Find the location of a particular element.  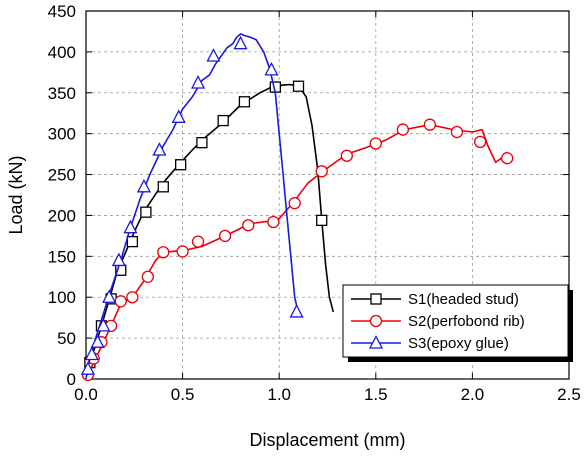

legend-label: S3(epoxy glue) is located at coordinates (458, 343).